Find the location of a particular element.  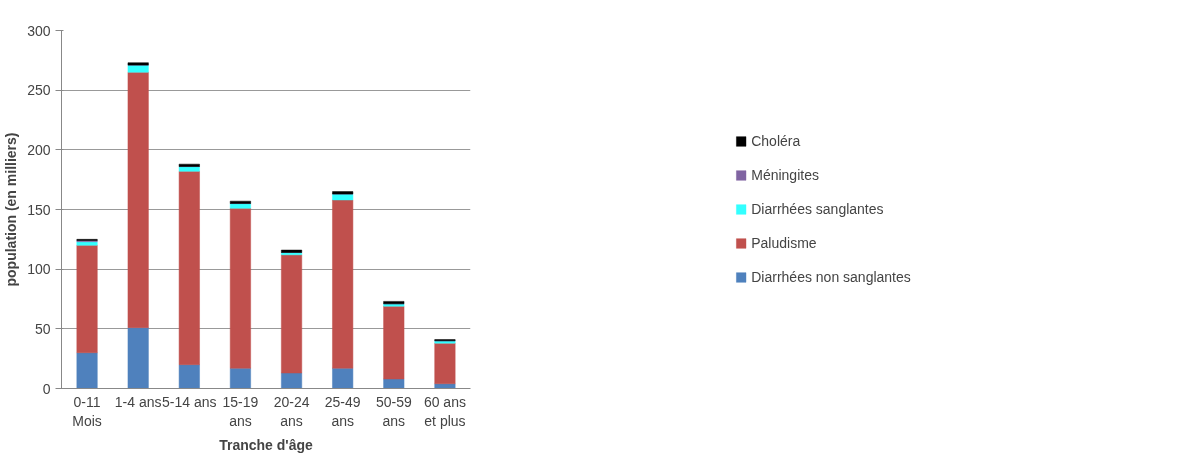

x-tick-label: 50-59 ans is located at coordinates (393, 411).